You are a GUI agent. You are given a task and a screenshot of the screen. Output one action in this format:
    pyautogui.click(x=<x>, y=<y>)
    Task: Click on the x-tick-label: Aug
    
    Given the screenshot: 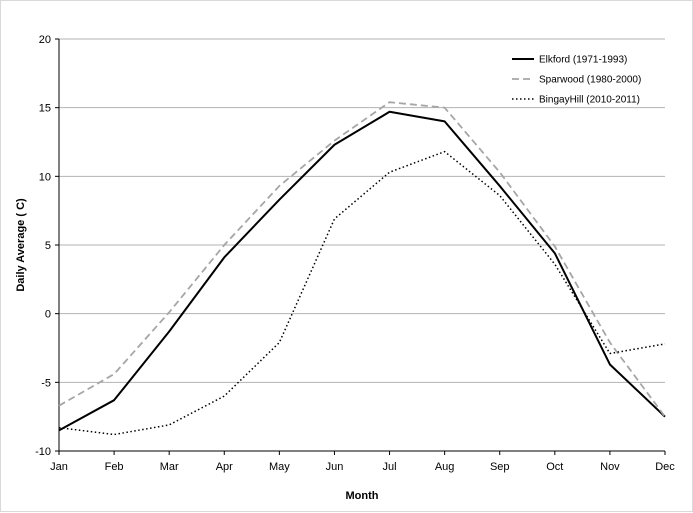 What is the action you would take?
    pyautogui.click(x=445, y=467)
    